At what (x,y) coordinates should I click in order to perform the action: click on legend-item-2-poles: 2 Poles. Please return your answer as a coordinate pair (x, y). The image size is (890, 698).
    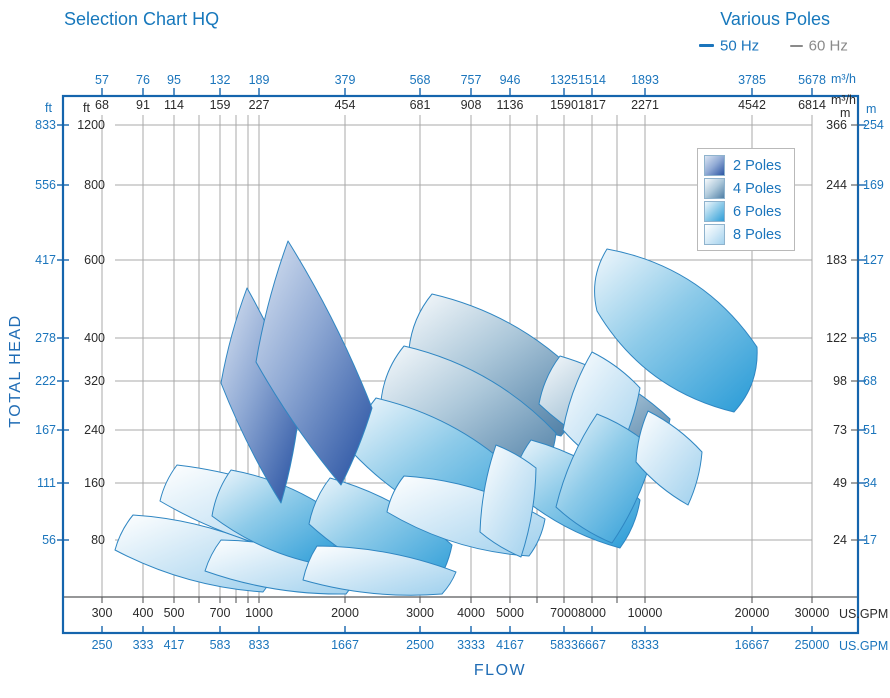
    Looking at the image, I should click on (749, 165).